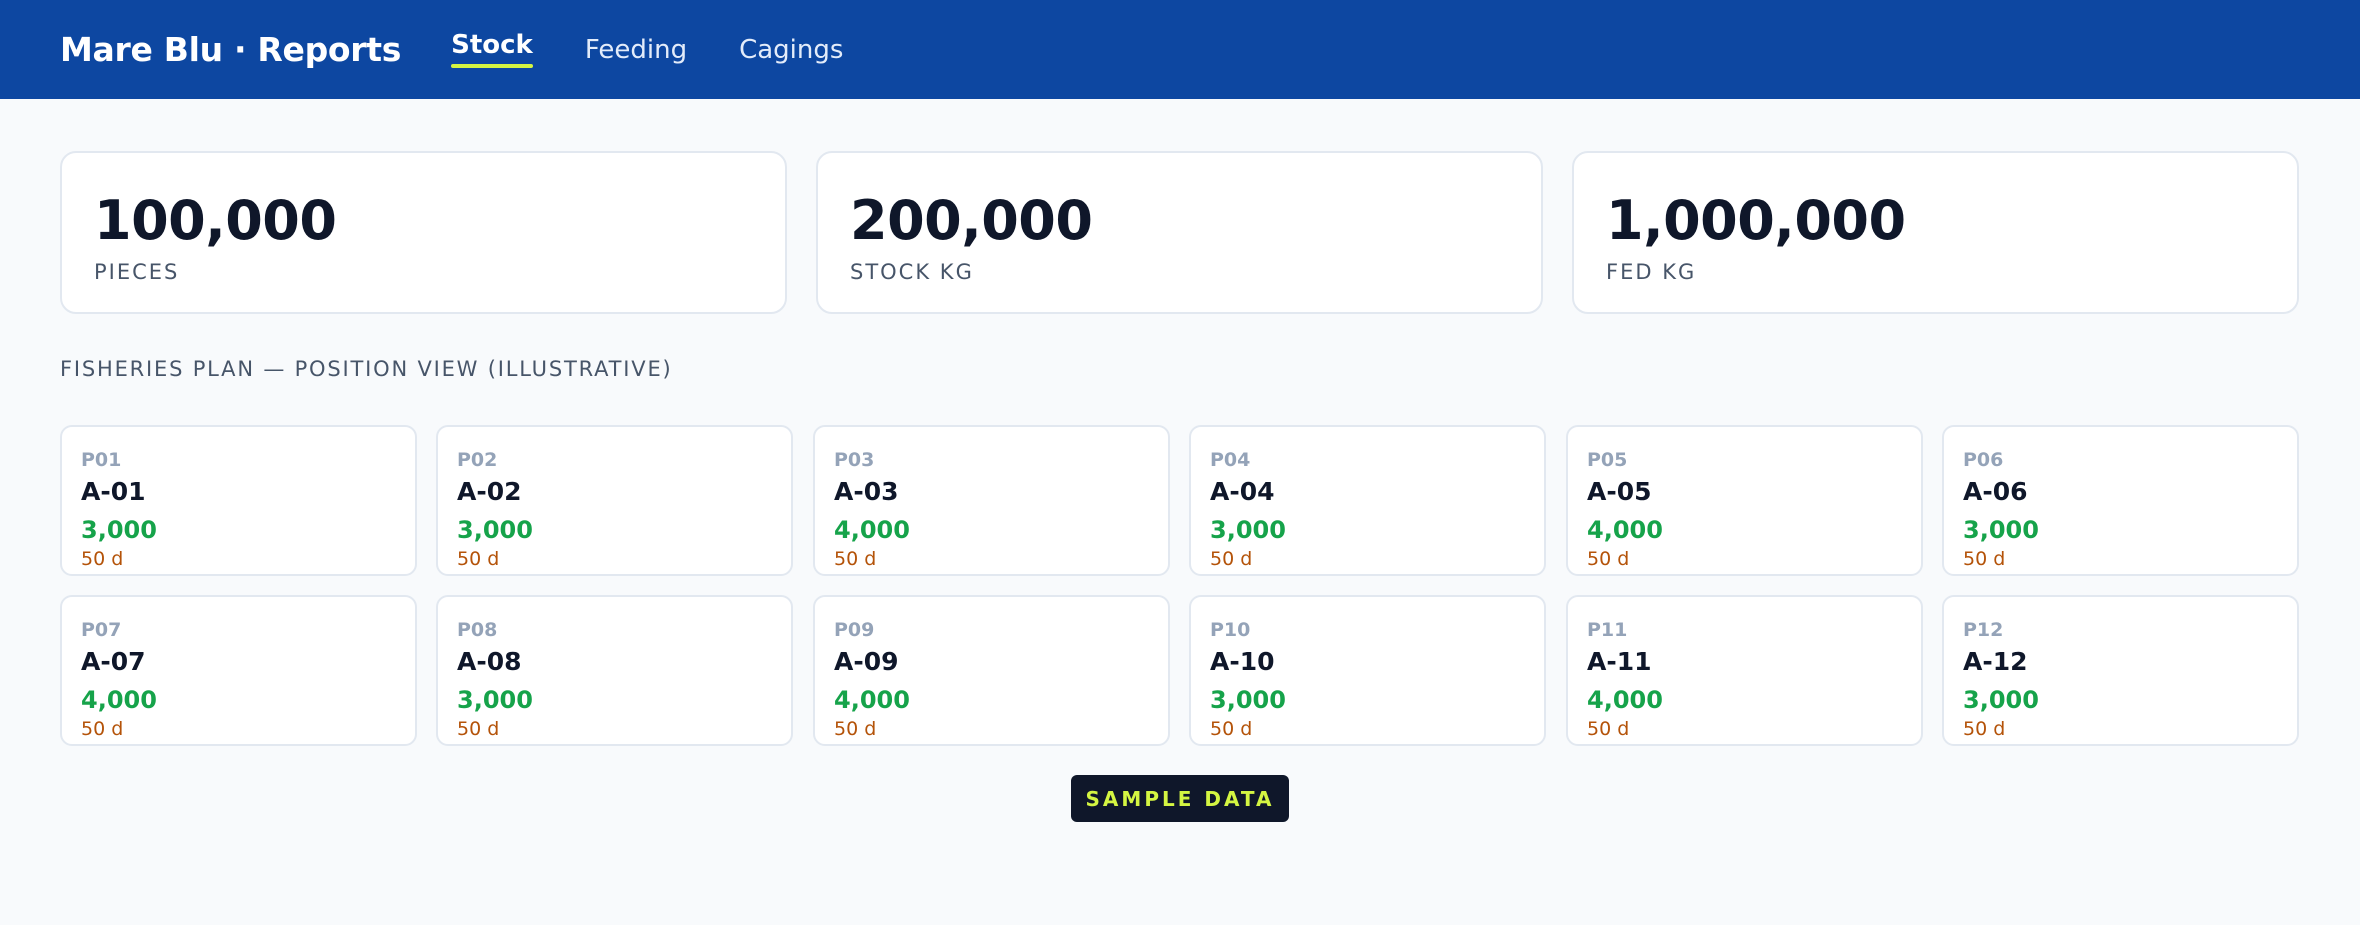 The width and height of the screenshot is (2360, 925). What do you see at coordinates (1367, 500) in the screenshot?
I see `position-card-p04: P04 A-04 3,000 50 d` at bounding box center [1367, 500].